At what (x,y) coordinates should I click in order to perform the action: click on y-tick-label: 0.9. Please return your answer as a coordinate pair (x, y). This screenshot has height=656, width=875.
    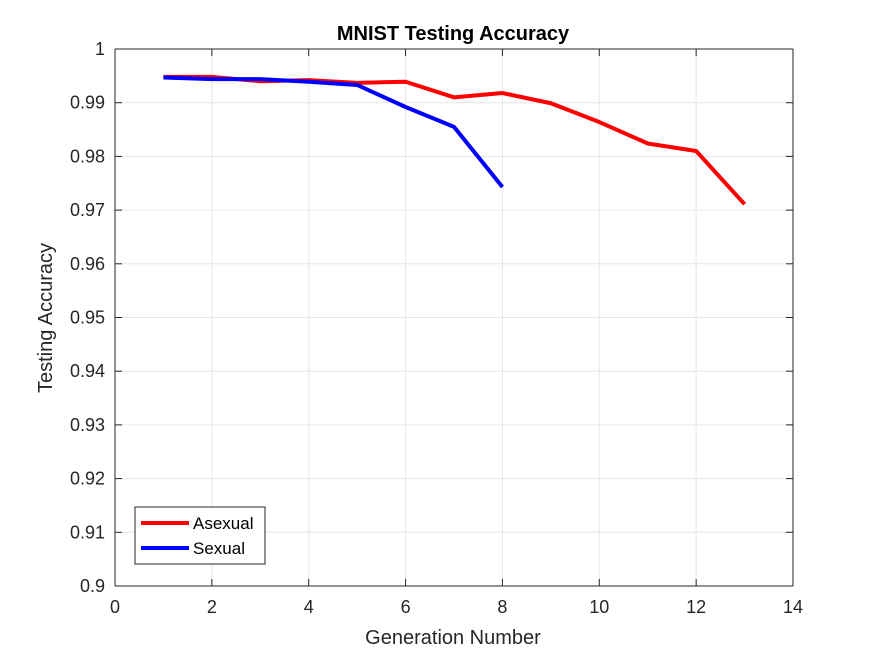
    Looking at the image, I should click on (92, 586).